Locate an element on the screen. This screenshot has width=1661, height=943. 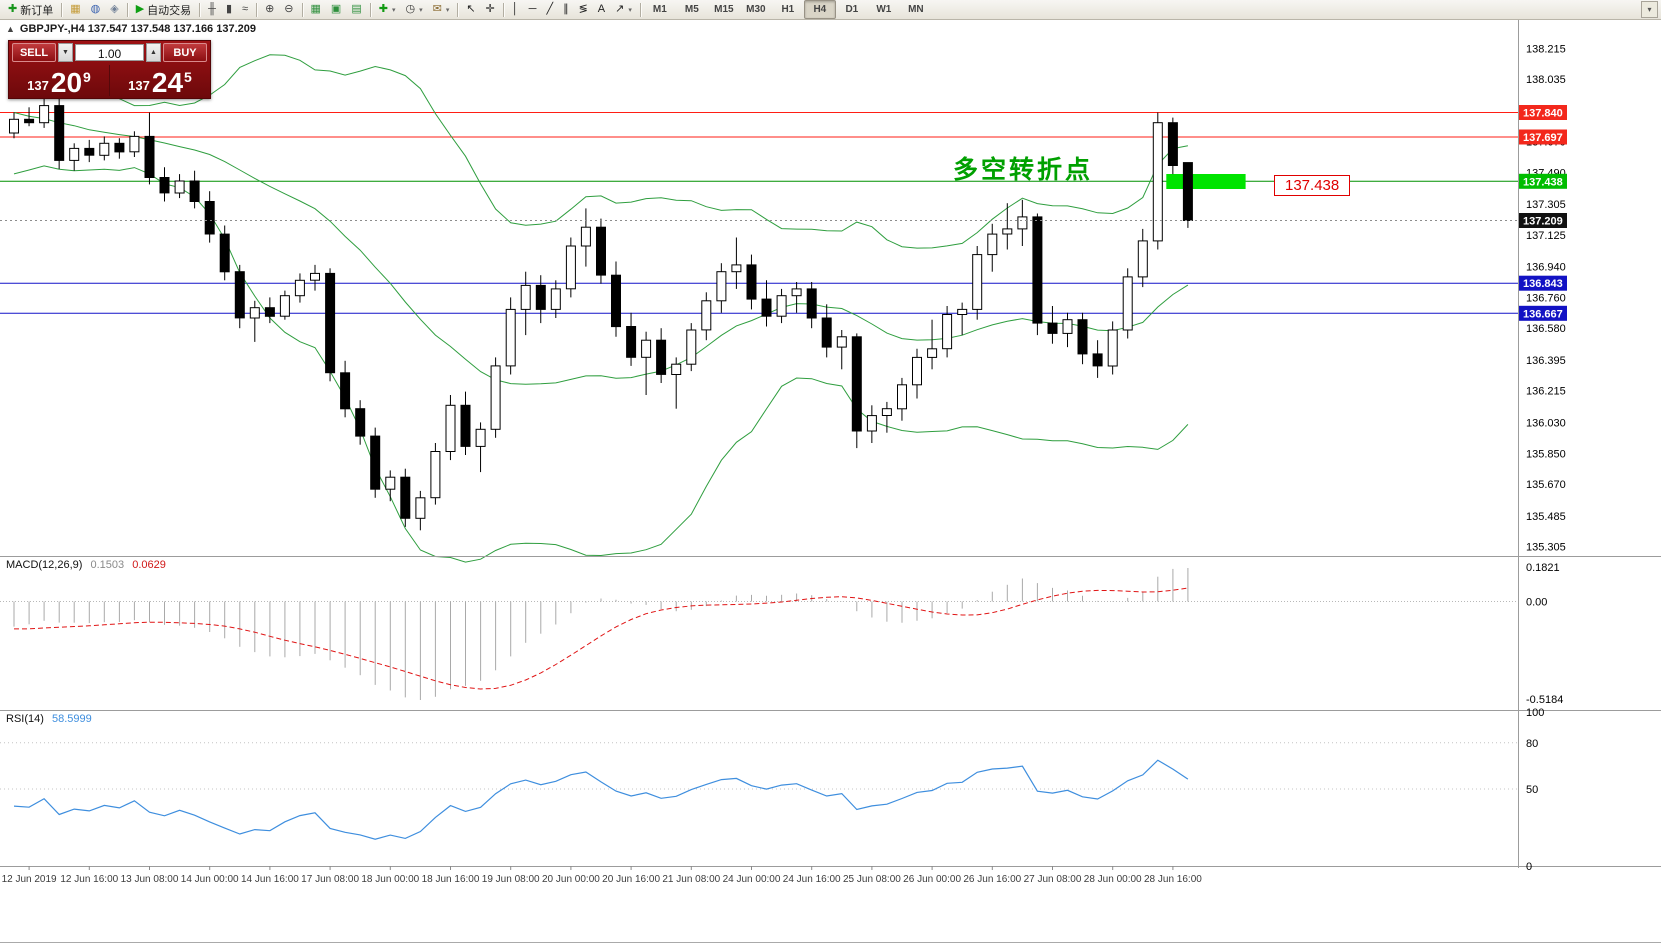
trendline-icon: ╱ is located at coordinates (550, 9).